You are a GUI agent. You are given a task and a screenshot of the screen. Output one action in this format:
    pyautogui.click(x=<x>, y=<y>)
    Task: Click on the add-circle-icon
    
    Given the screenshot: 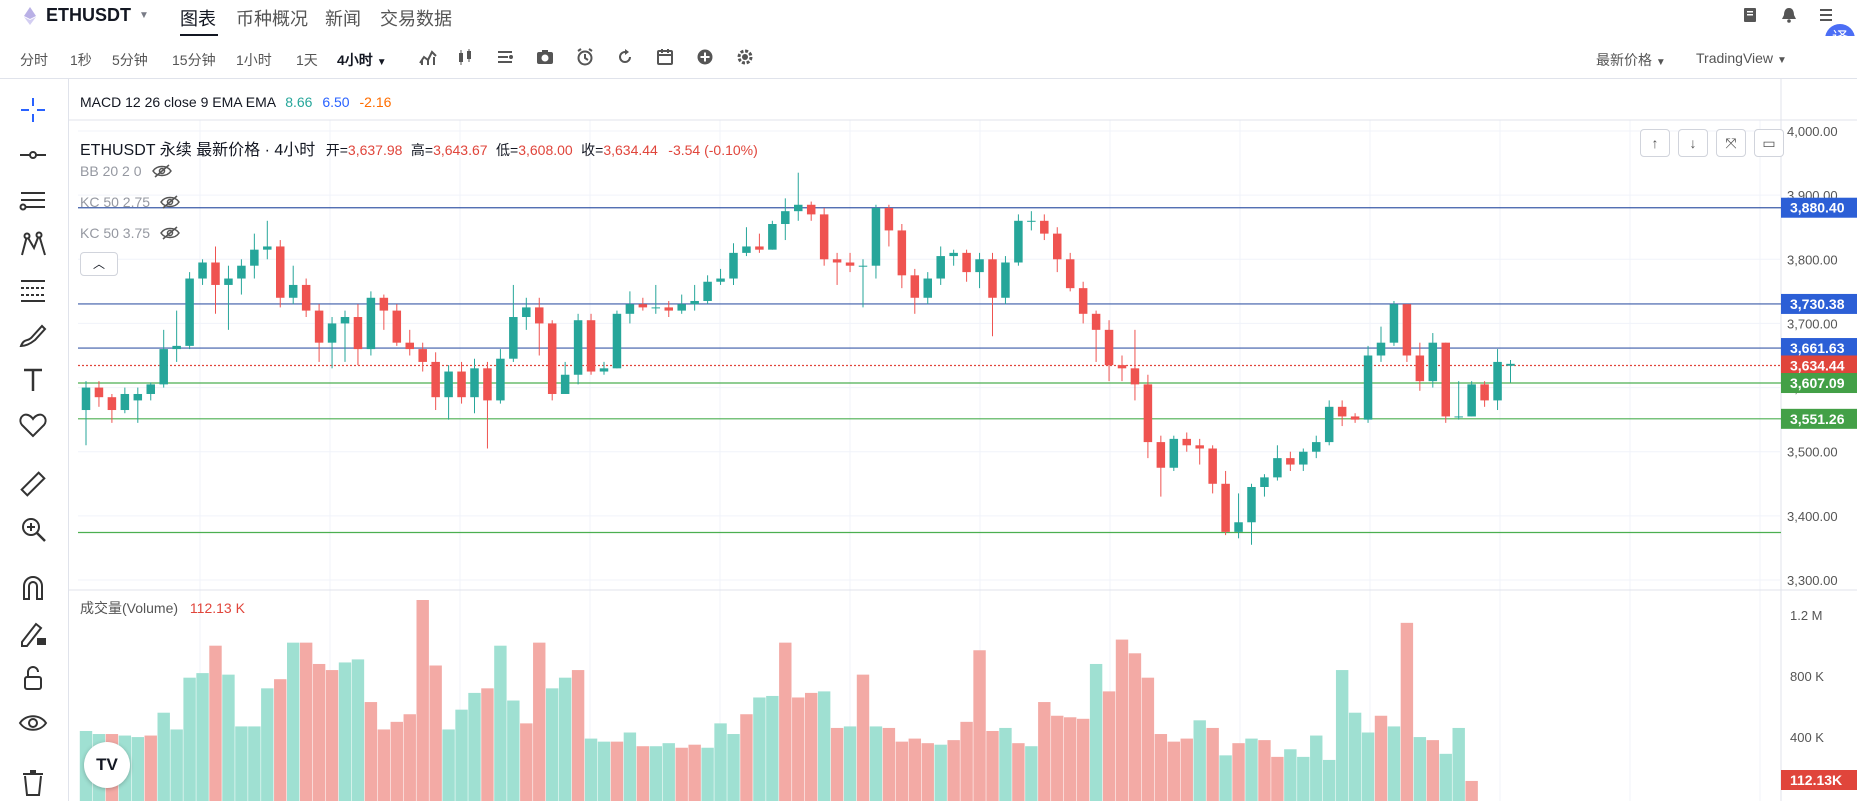 What is the action you would take?
    pyautogui.click(x=705, y=57)
    